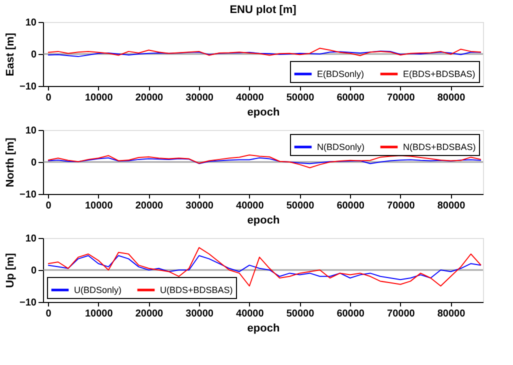 This screenshot has width=513, height=365. What do you see at coordinates (439, 147) in the screenshot?
I see `series-label: N(BDS+BDSBAS)` at bounding box center [439, 147].